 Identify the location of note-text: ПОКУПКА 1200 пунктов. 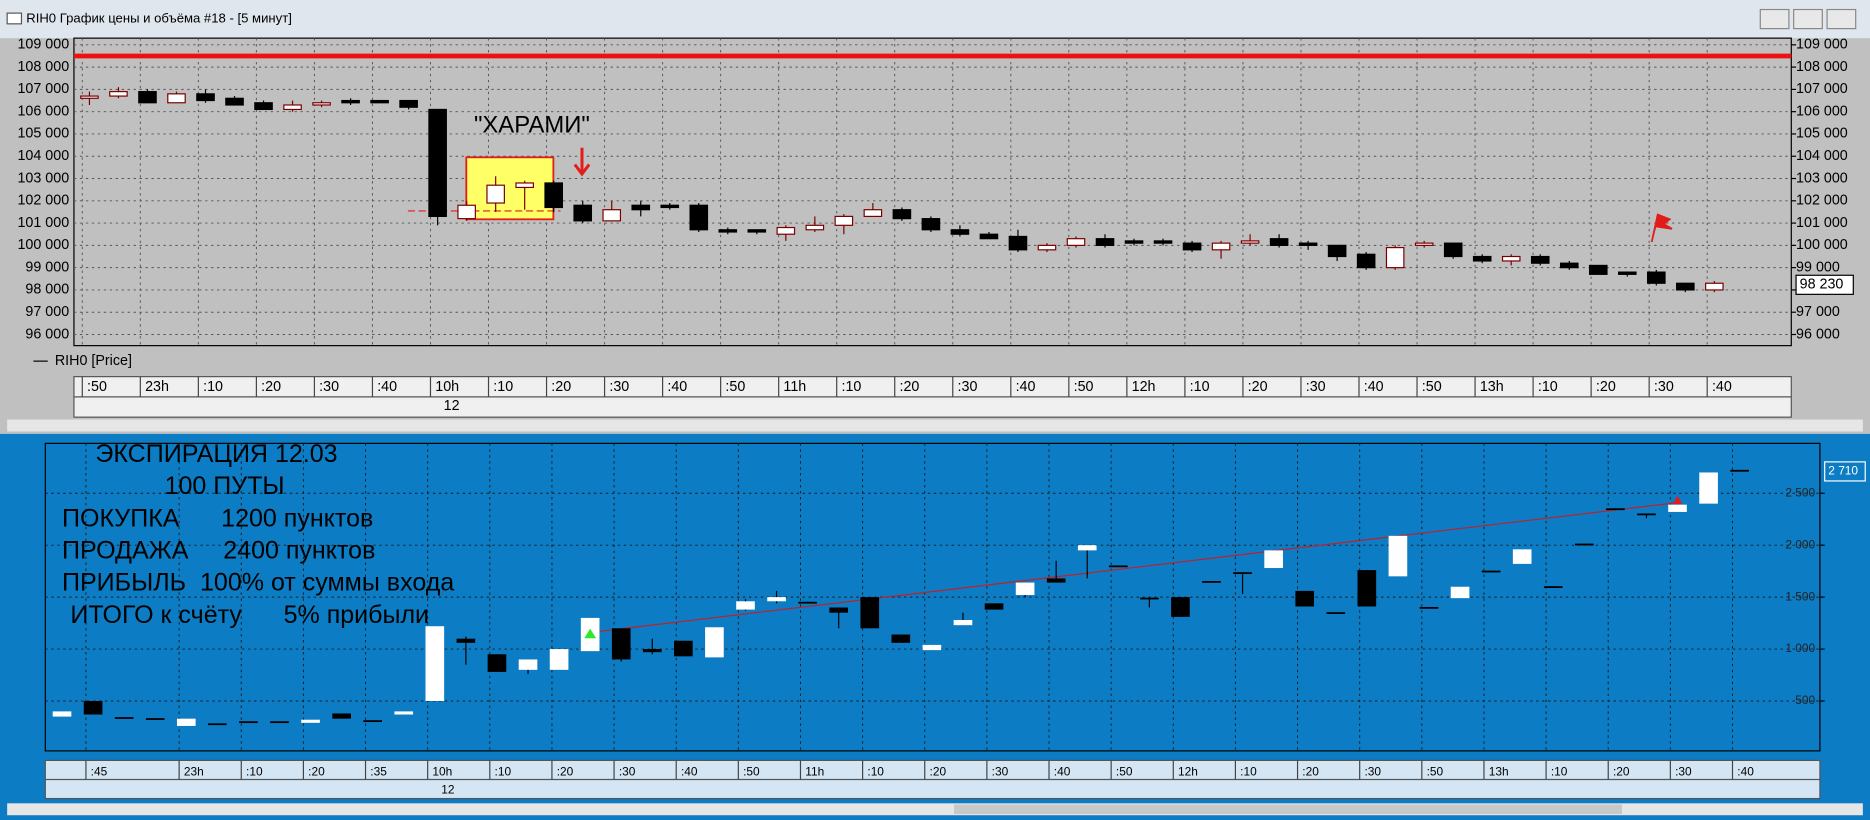
(217, 518).